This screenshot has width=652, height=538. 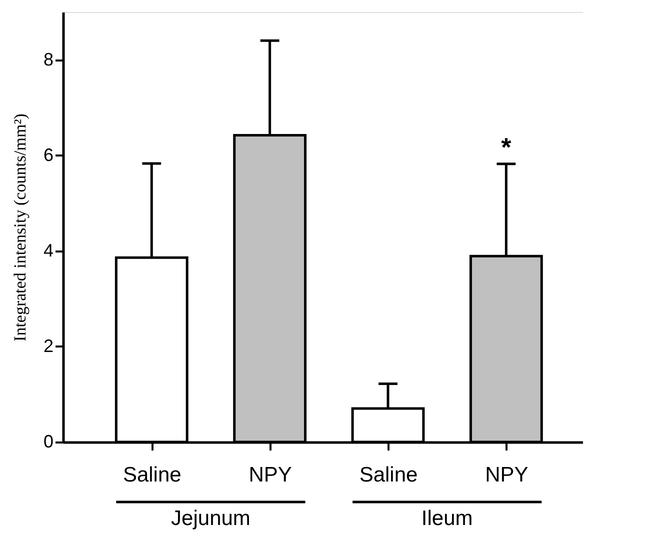 I want to click on y-tick-label: 6, so click(x=48, y=154).